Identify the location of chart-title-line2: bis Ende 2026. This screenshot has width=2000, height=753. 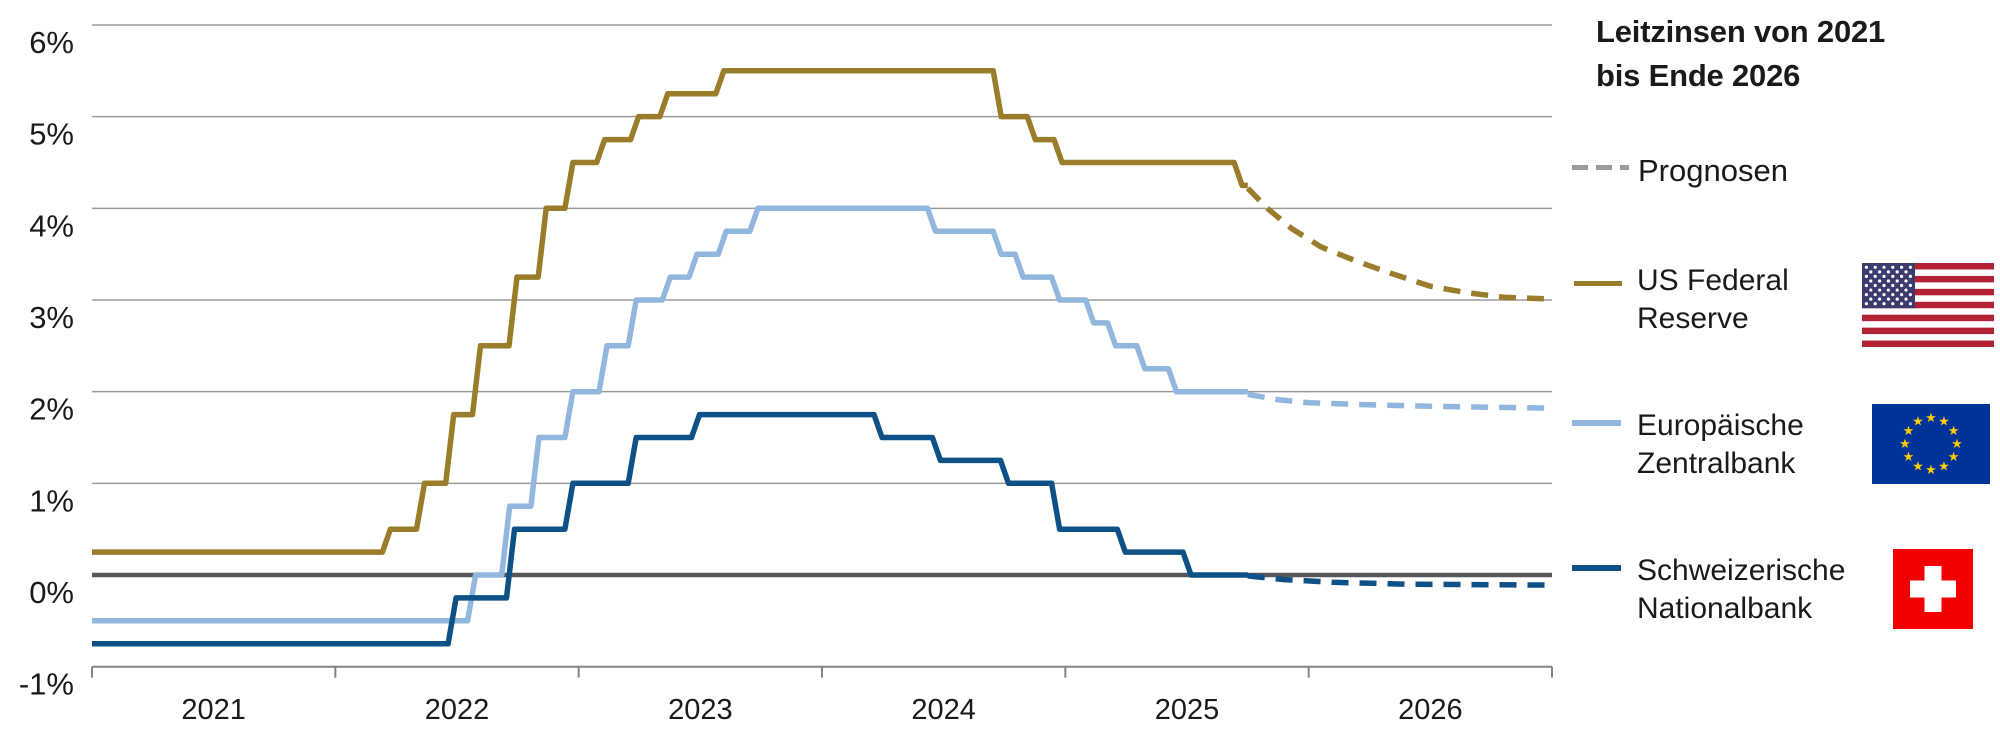
(1698, 75).